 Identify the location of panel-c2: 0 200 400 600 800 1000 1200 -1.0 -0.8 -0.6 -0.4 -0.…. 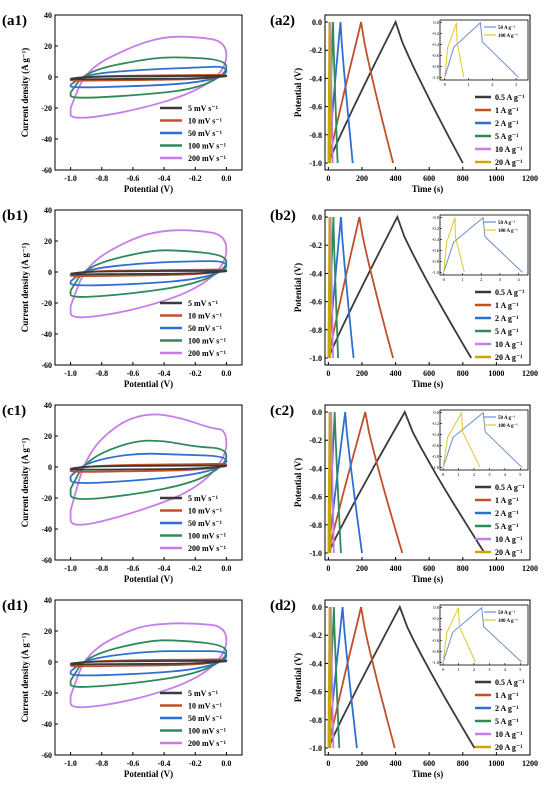
(404, 493).